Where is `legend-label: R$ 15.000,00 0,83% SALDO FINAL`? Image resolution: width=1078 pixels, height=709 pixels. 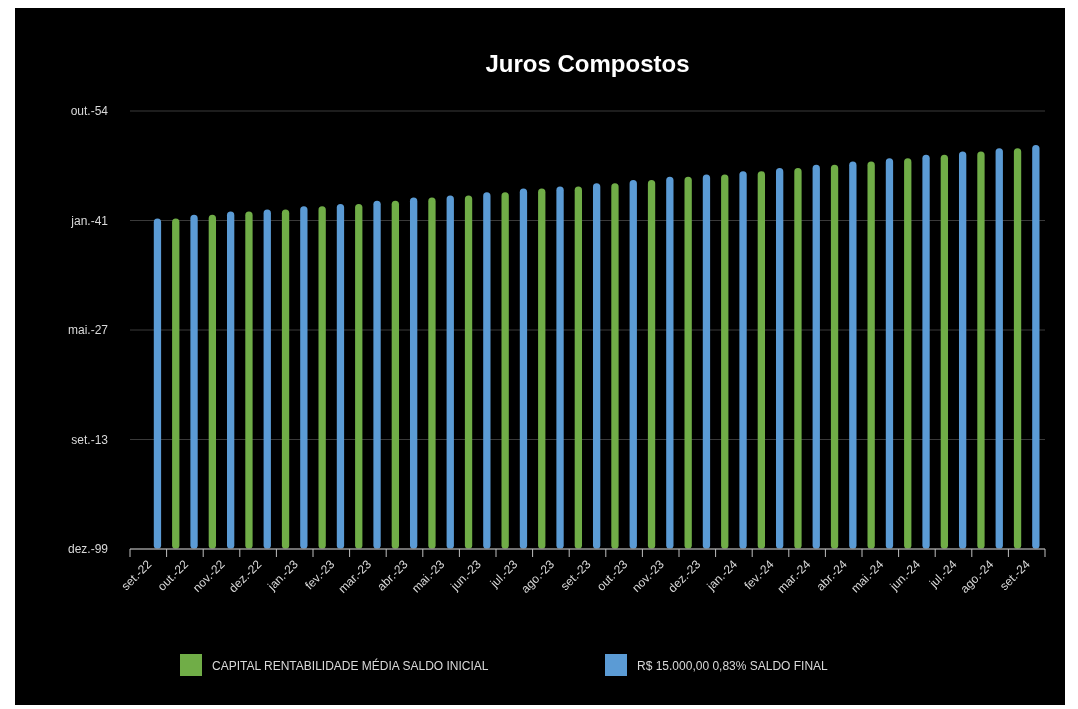 legend-label: R$ 15.000,00 0,83% SALDO FINAL is located at coordinates (733, 666).